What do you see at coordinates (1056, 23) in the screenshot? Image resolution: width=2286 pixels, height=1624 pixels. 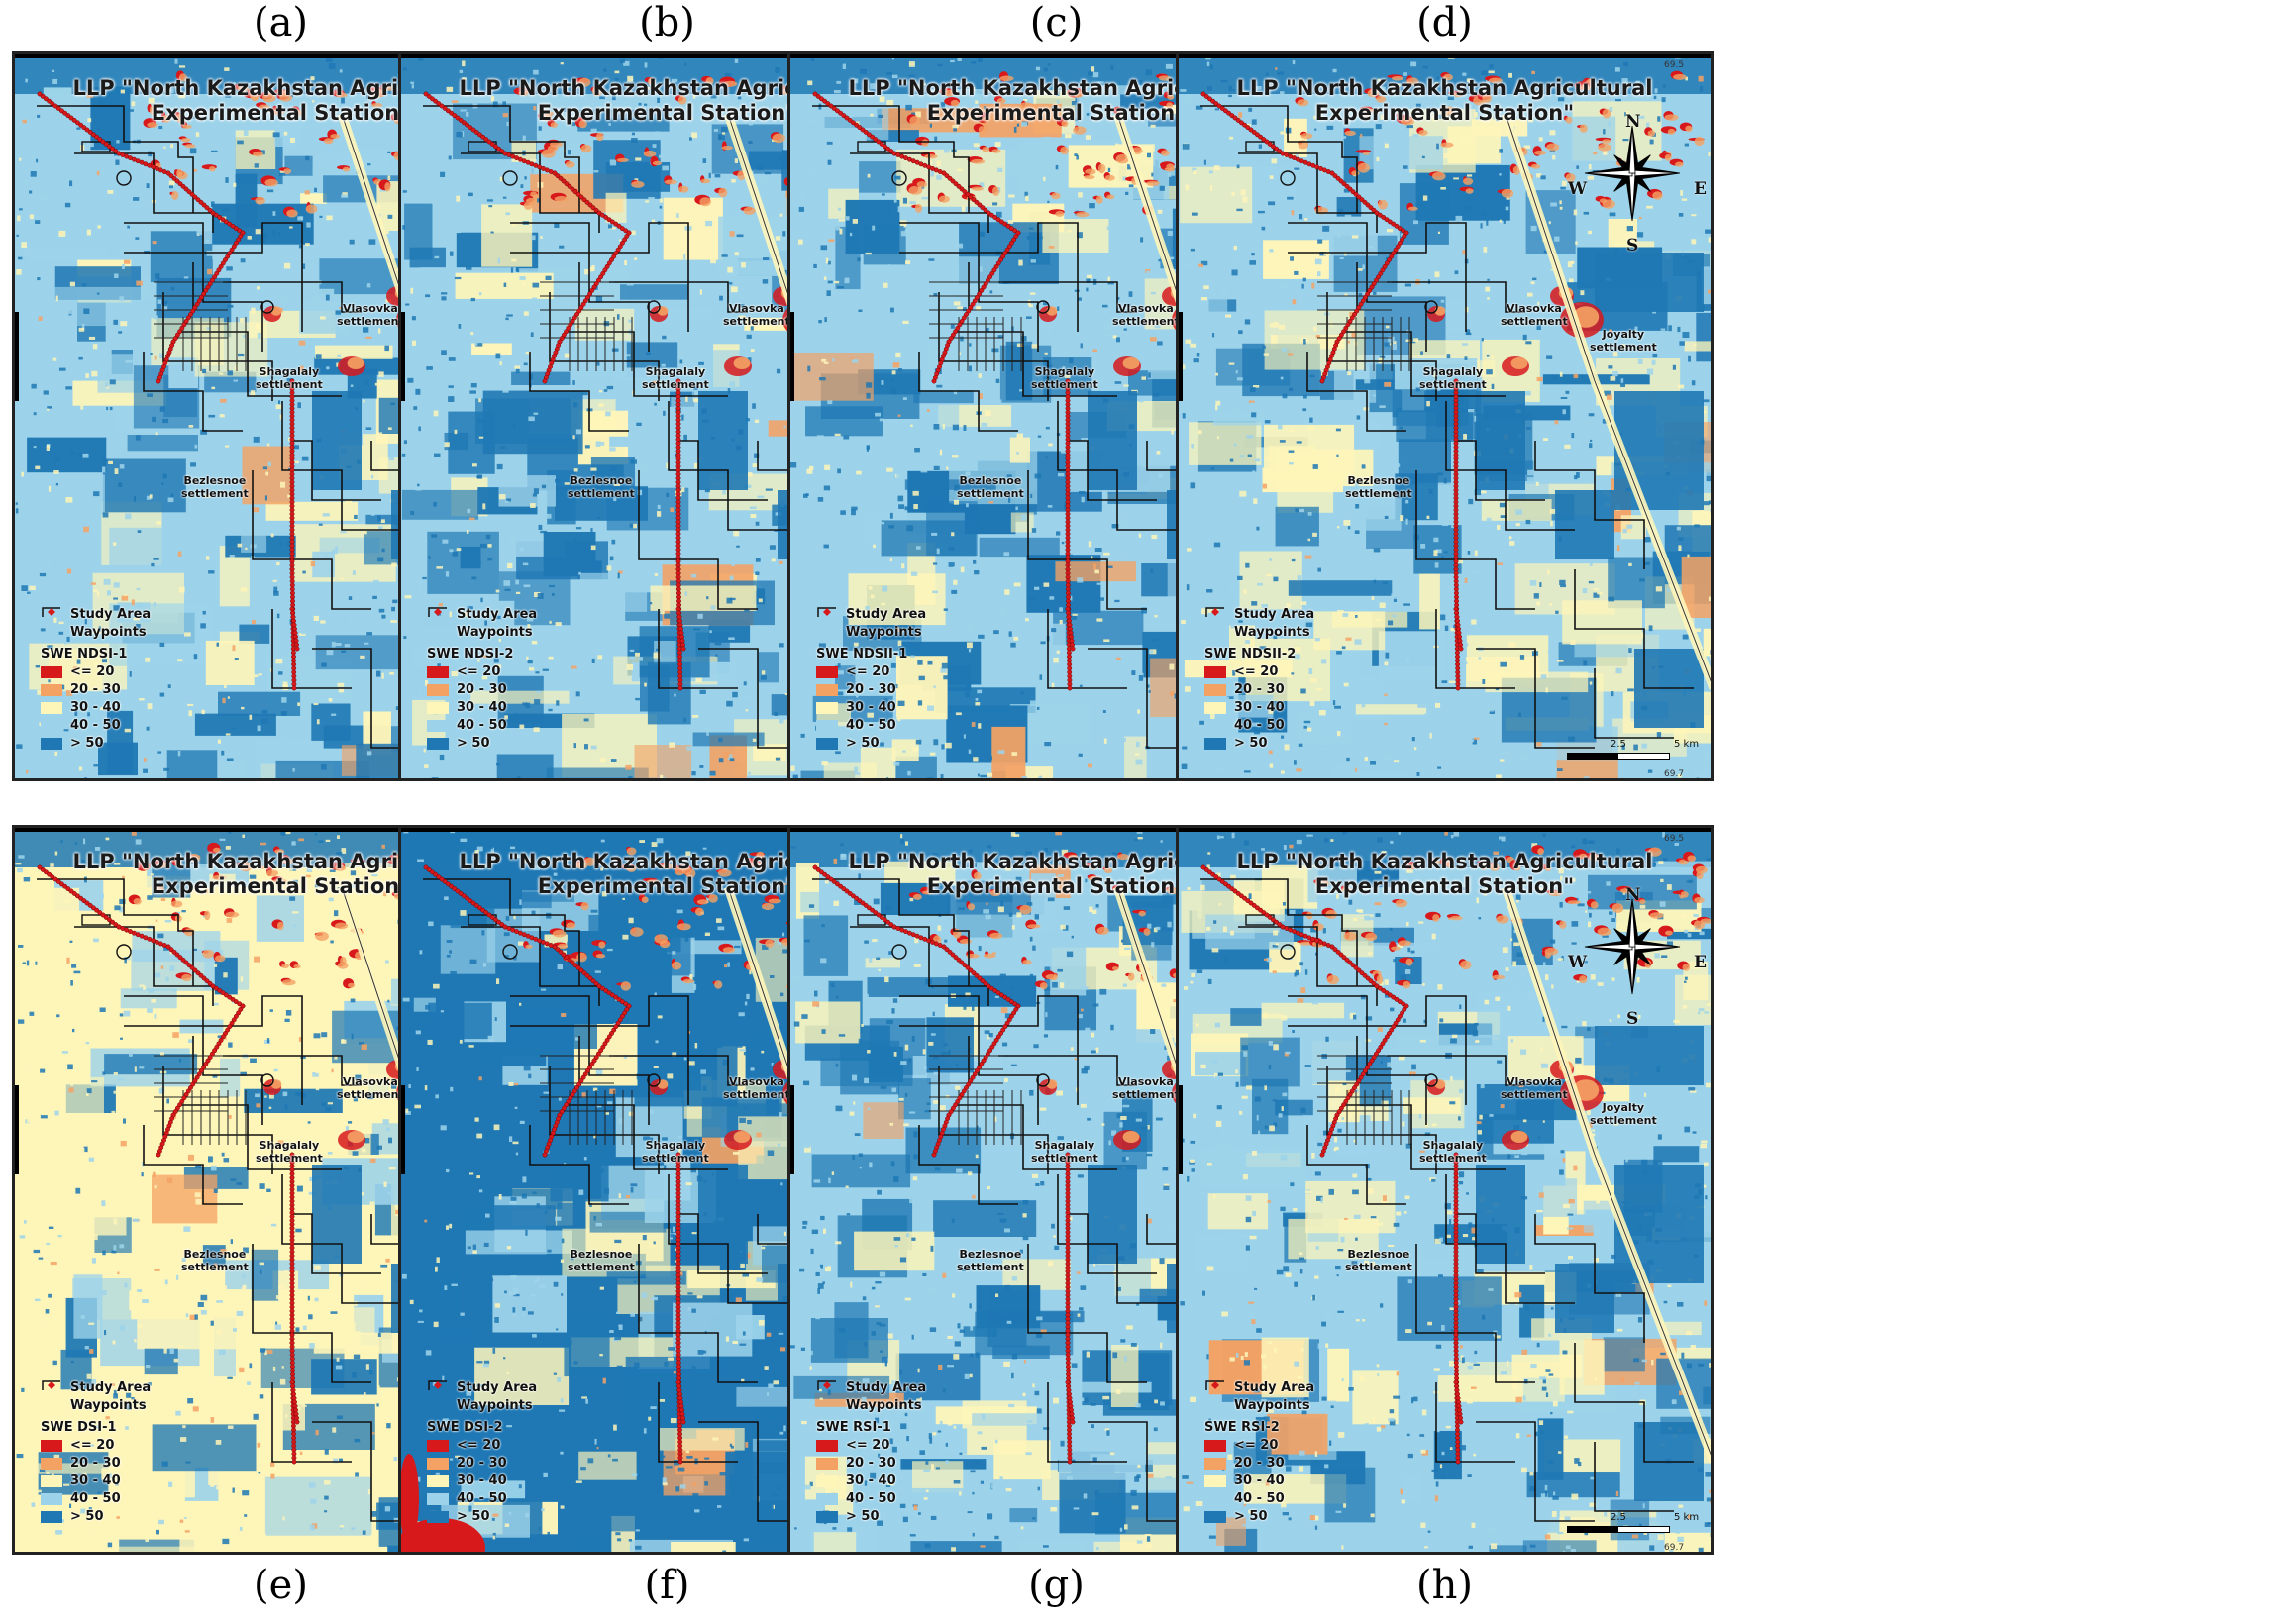 I see `panel-label: (c)` at bounding box center [1056, 23].